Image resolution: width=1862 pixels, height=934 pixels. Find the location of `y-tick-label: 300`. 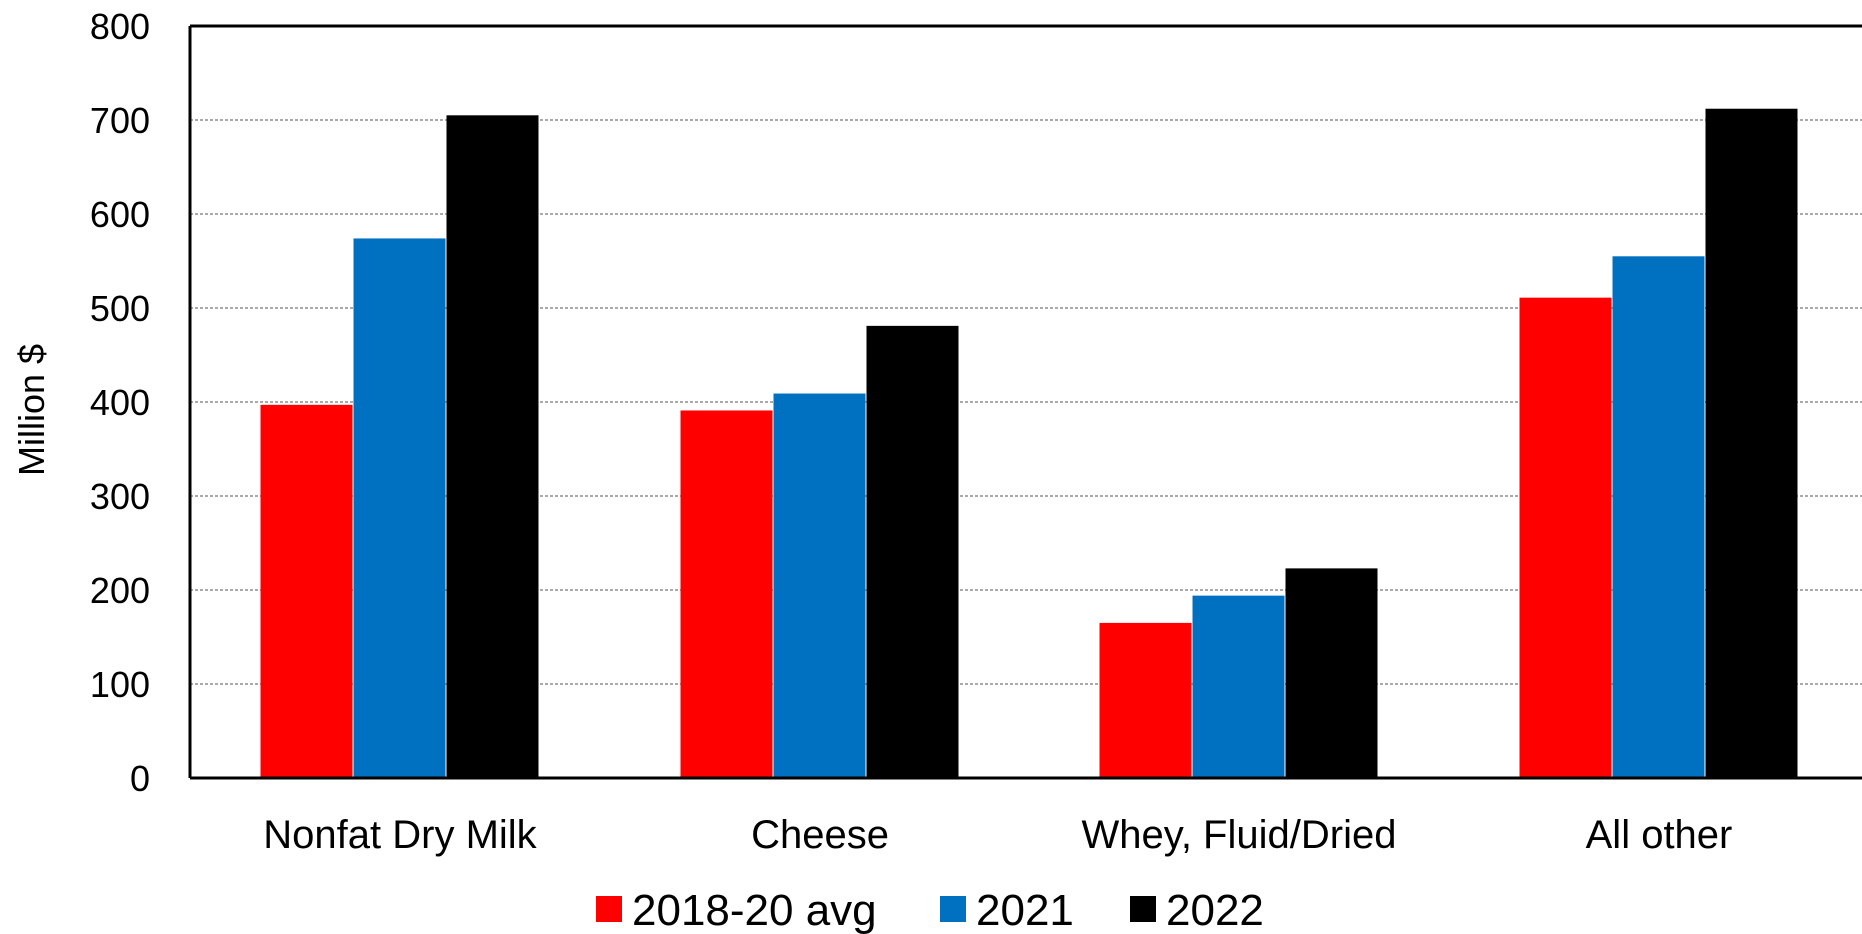

y-tick-label: 300 is located at coordinates (120, 496).